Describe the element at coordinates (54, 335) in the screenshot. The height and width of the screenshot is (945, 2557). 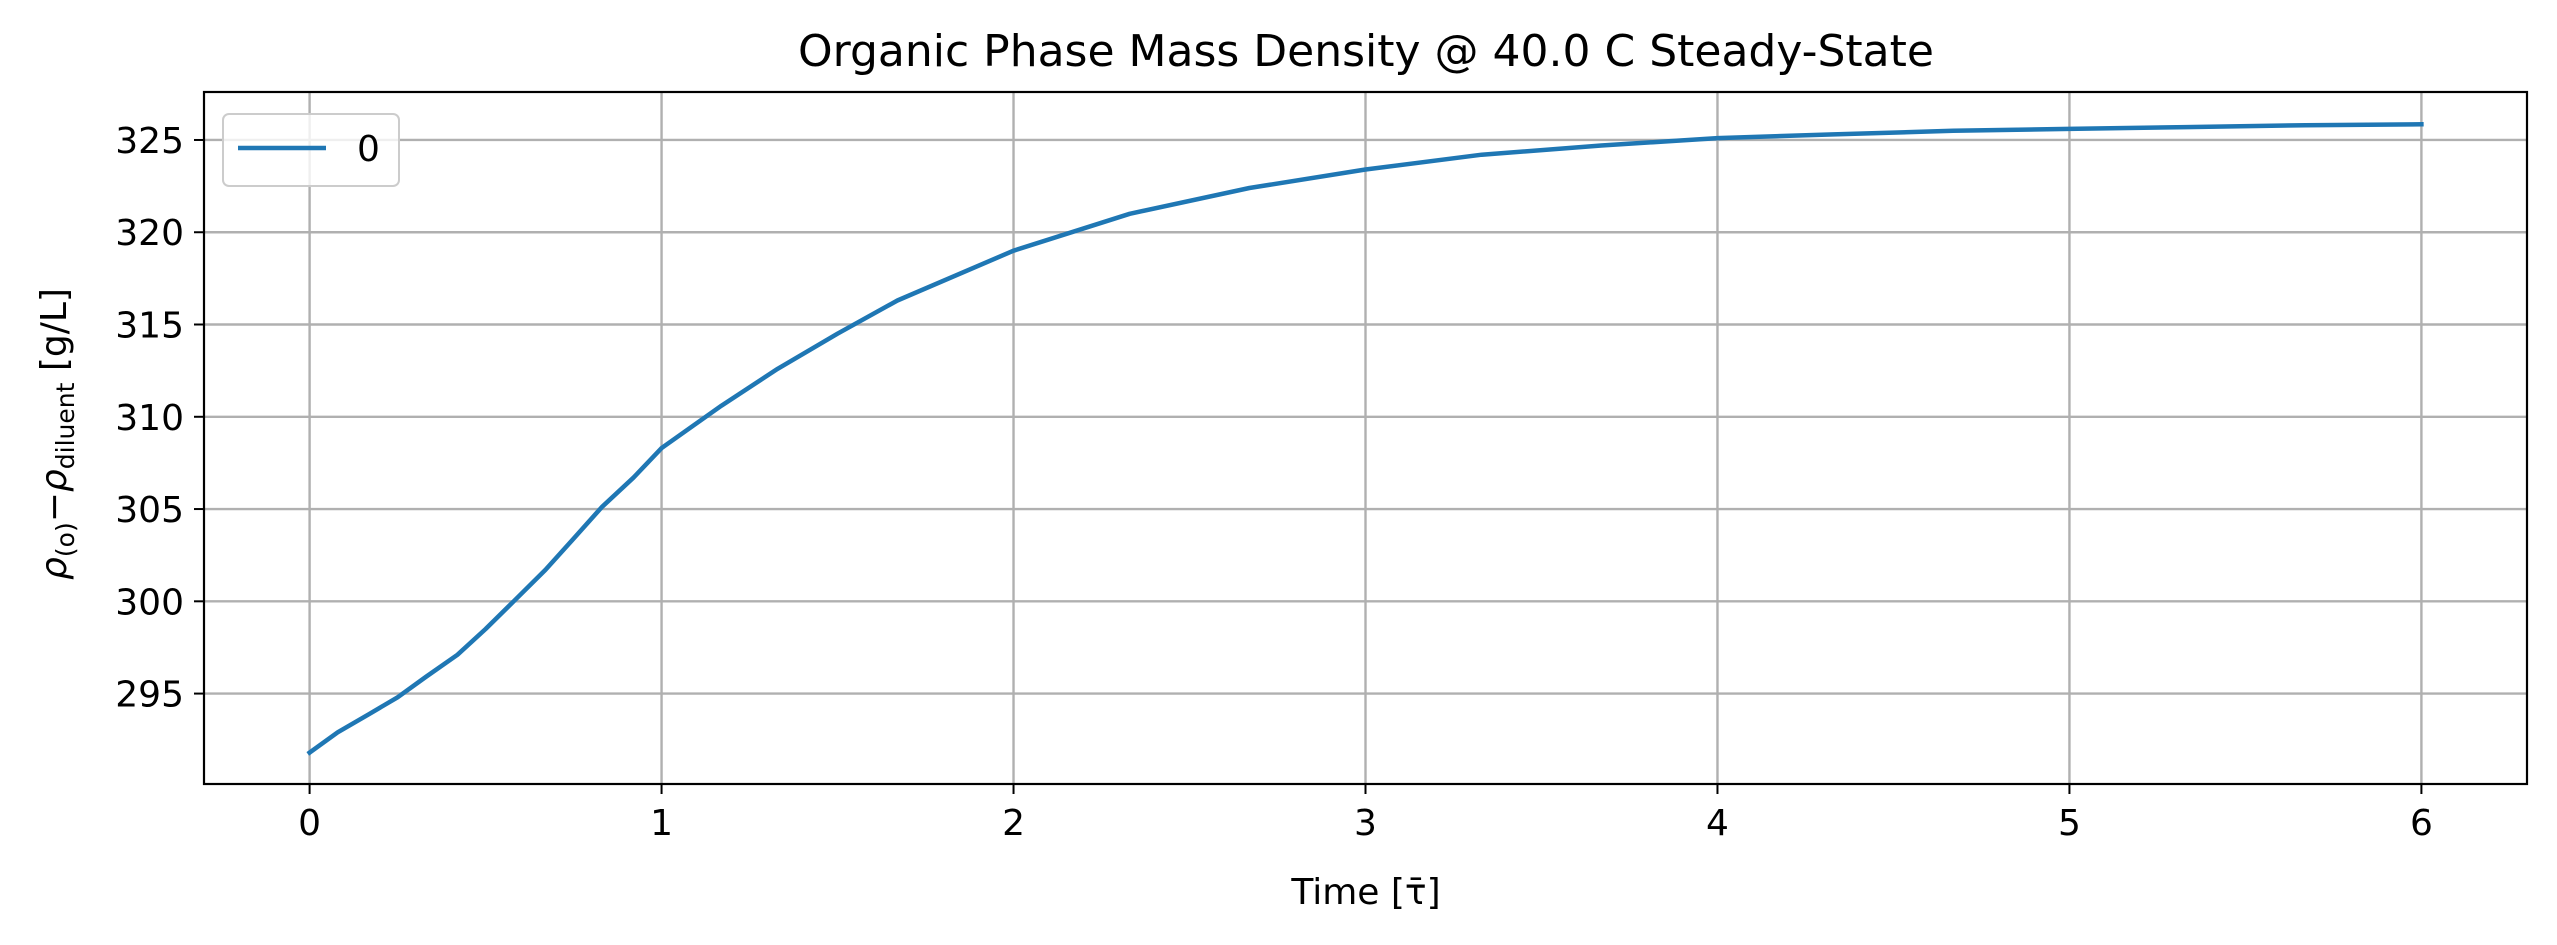
I see `y-label-unit: [g/L]` at that location.